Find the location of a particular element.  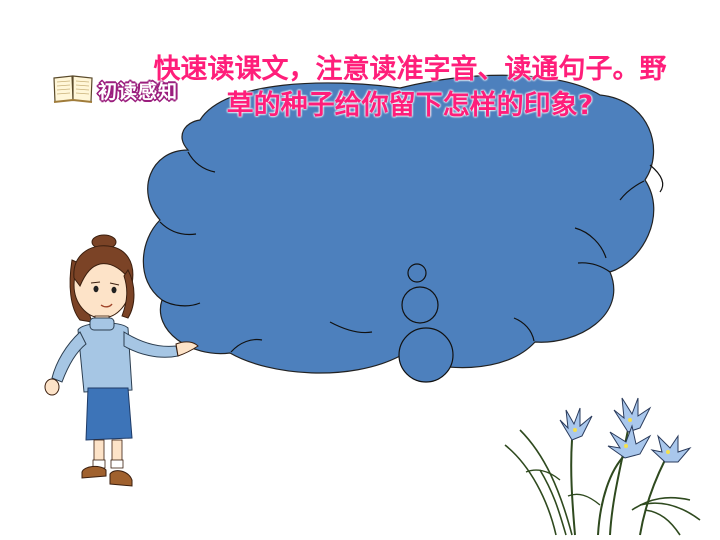

section-label: 初读感知 is located at coordinates (115, 90).